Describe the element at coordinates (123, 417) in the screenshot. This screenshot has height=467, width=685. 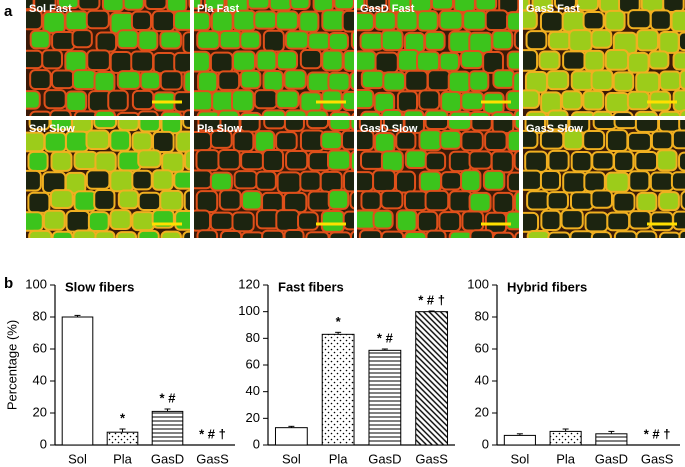
I see `annotation: *` at that location.